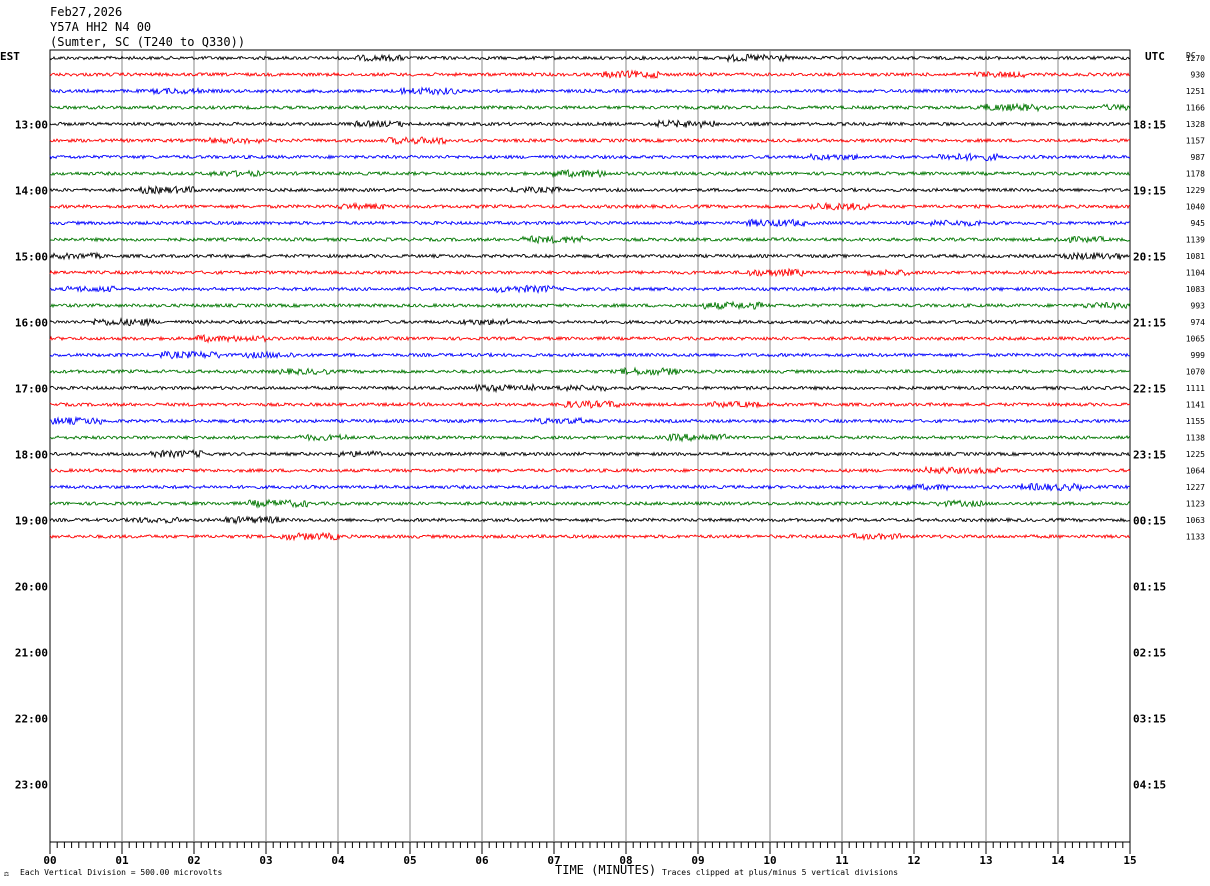  I want to click on est-hour-label: 16:00, so click(31, 323).